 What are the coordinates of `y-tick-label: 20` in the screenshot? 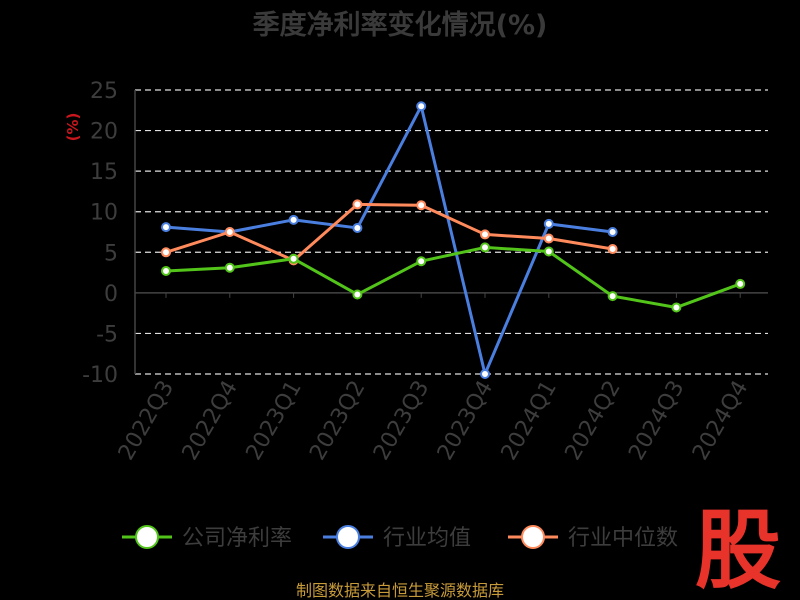 It's located at (104, 132).